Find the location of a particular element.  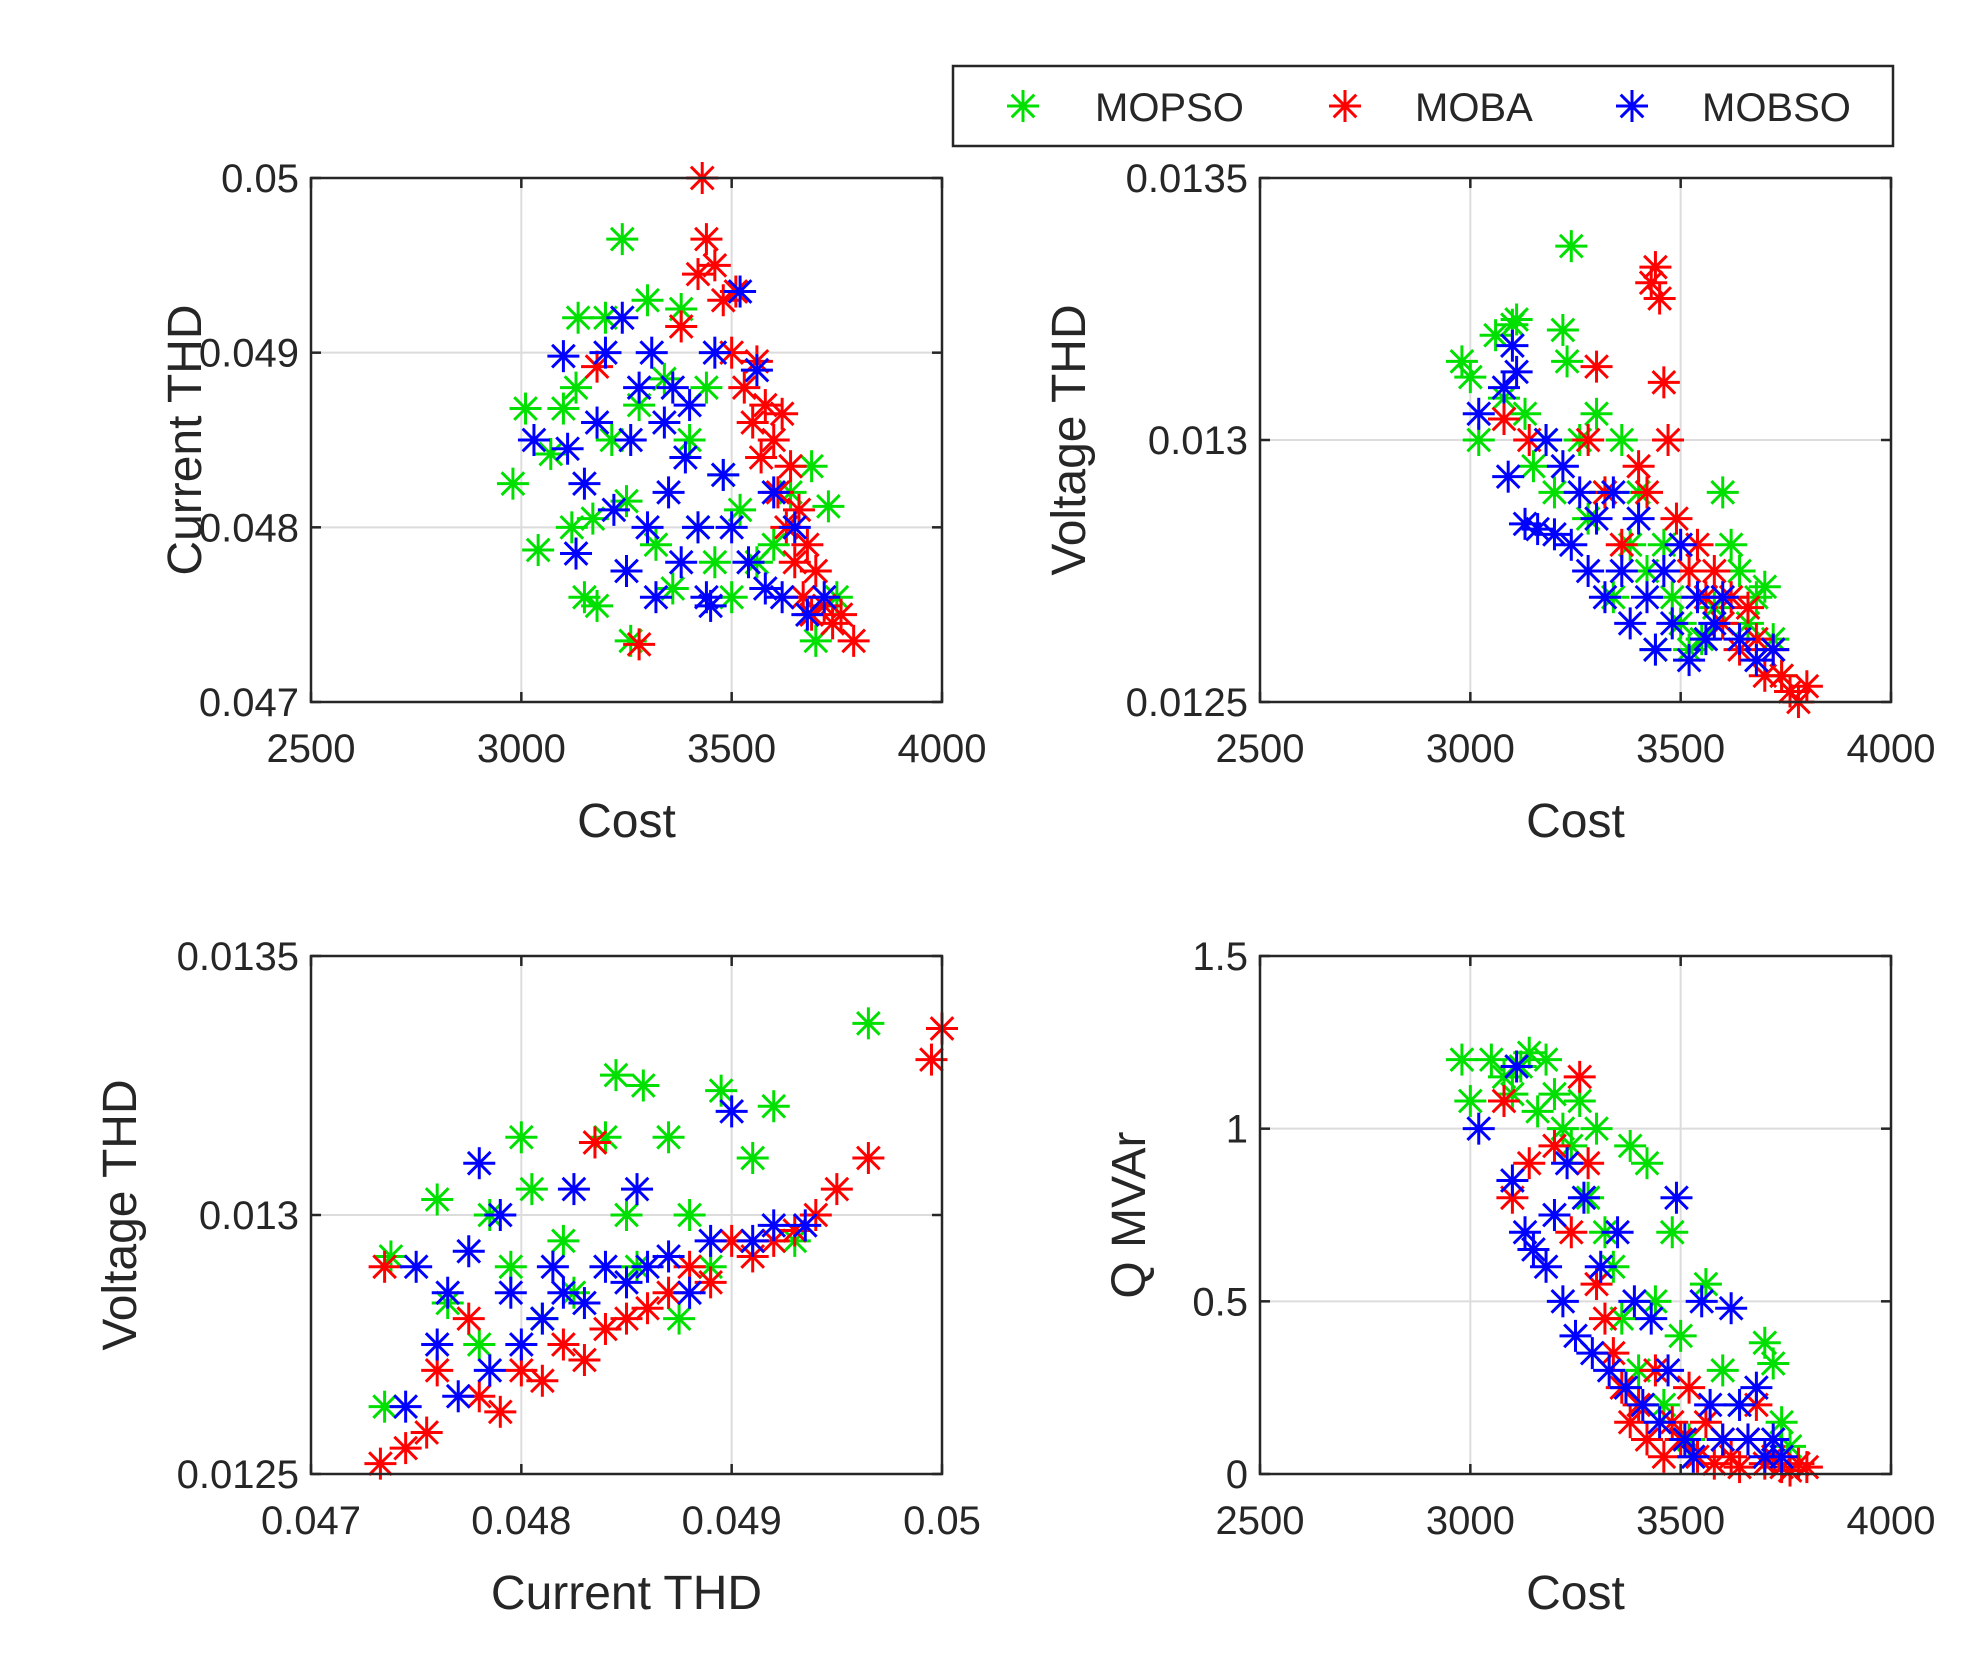

x-tick-label: 4000 is located at coordinates (1891, 749).